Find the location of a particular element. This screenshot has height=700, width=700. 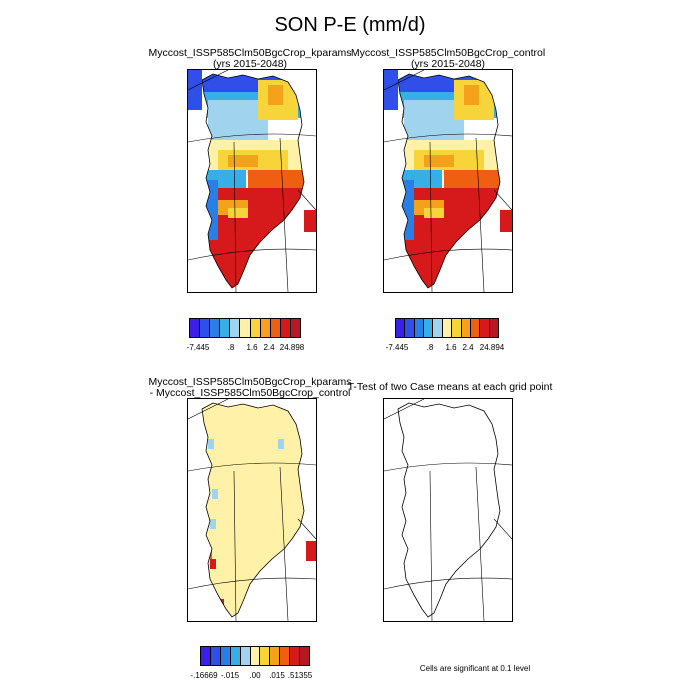

map-panel-difference is located at coordinates (252, 510).